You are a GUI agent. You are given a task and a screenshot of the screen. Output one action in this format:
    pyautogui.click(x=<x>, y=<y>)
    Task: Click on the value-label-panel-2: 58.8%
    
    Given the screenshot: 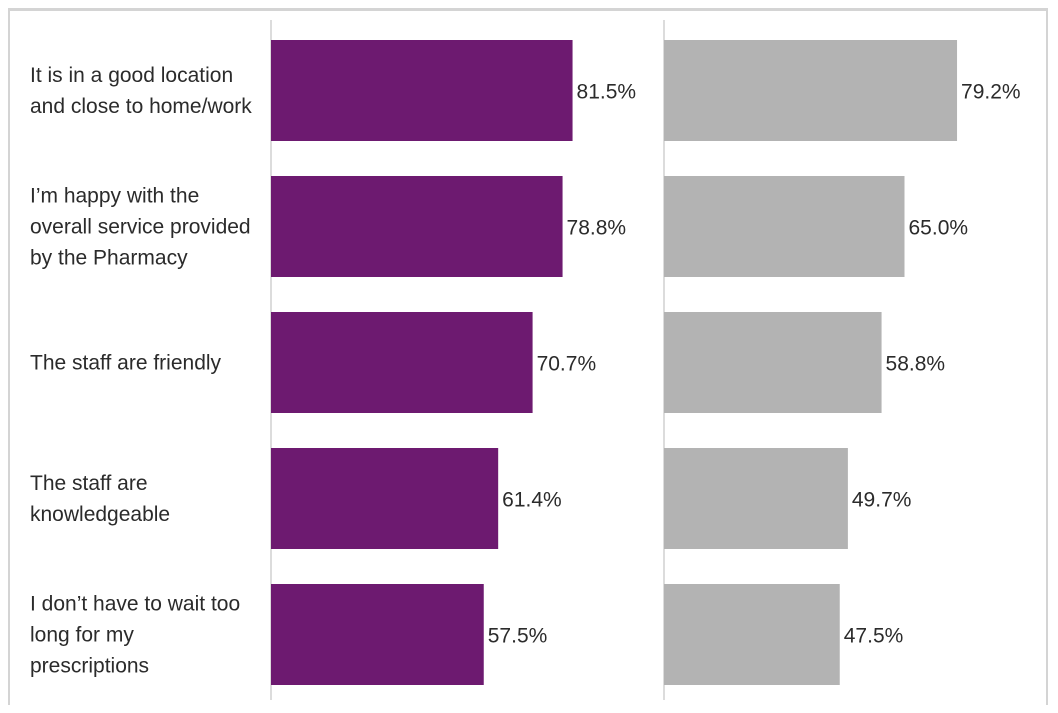 What is the action you would take?
    pyautogui.click(x=916, y=364)
    